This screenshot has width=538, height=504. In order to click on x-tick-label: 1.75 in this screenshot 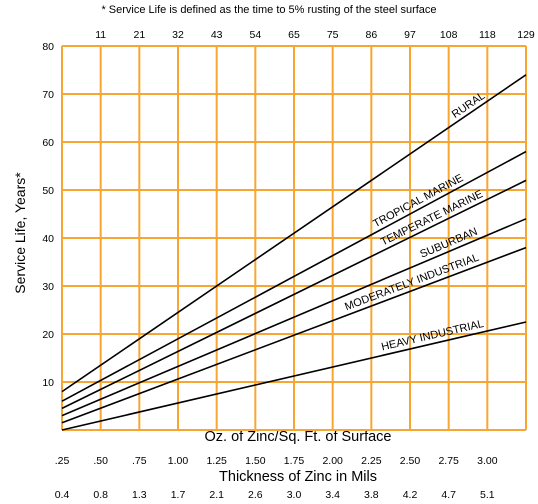, I will do `click(294, 461)`.